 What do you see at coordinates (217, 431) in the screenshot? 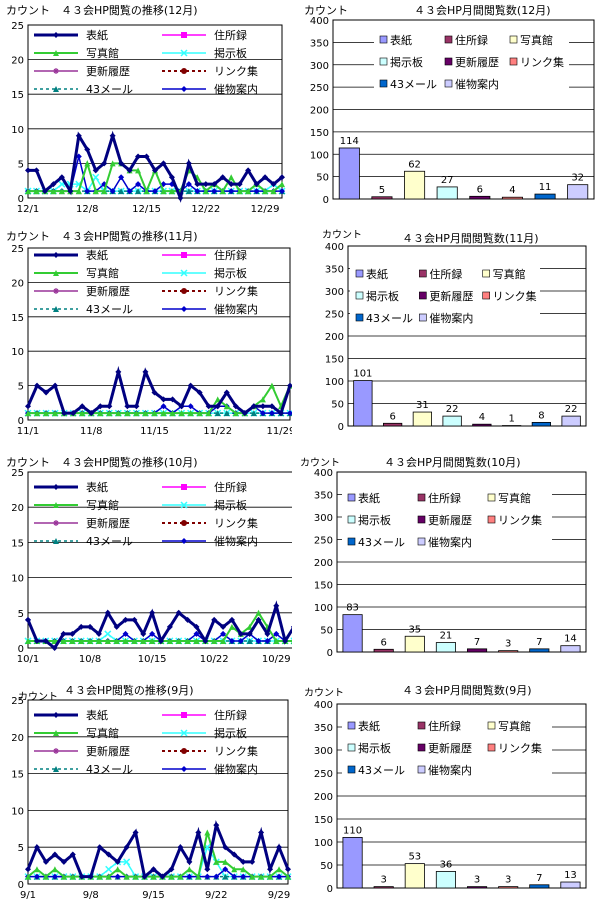
I see `x-tick-label: 11/22` at bounding box center [217, 431].